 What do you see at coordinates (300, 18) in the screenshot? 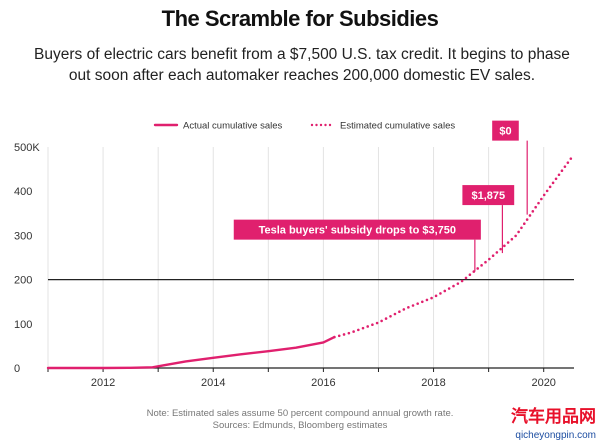
I see `chart-title: The Scramble for Subsidies` at bounding box center [300, 18].